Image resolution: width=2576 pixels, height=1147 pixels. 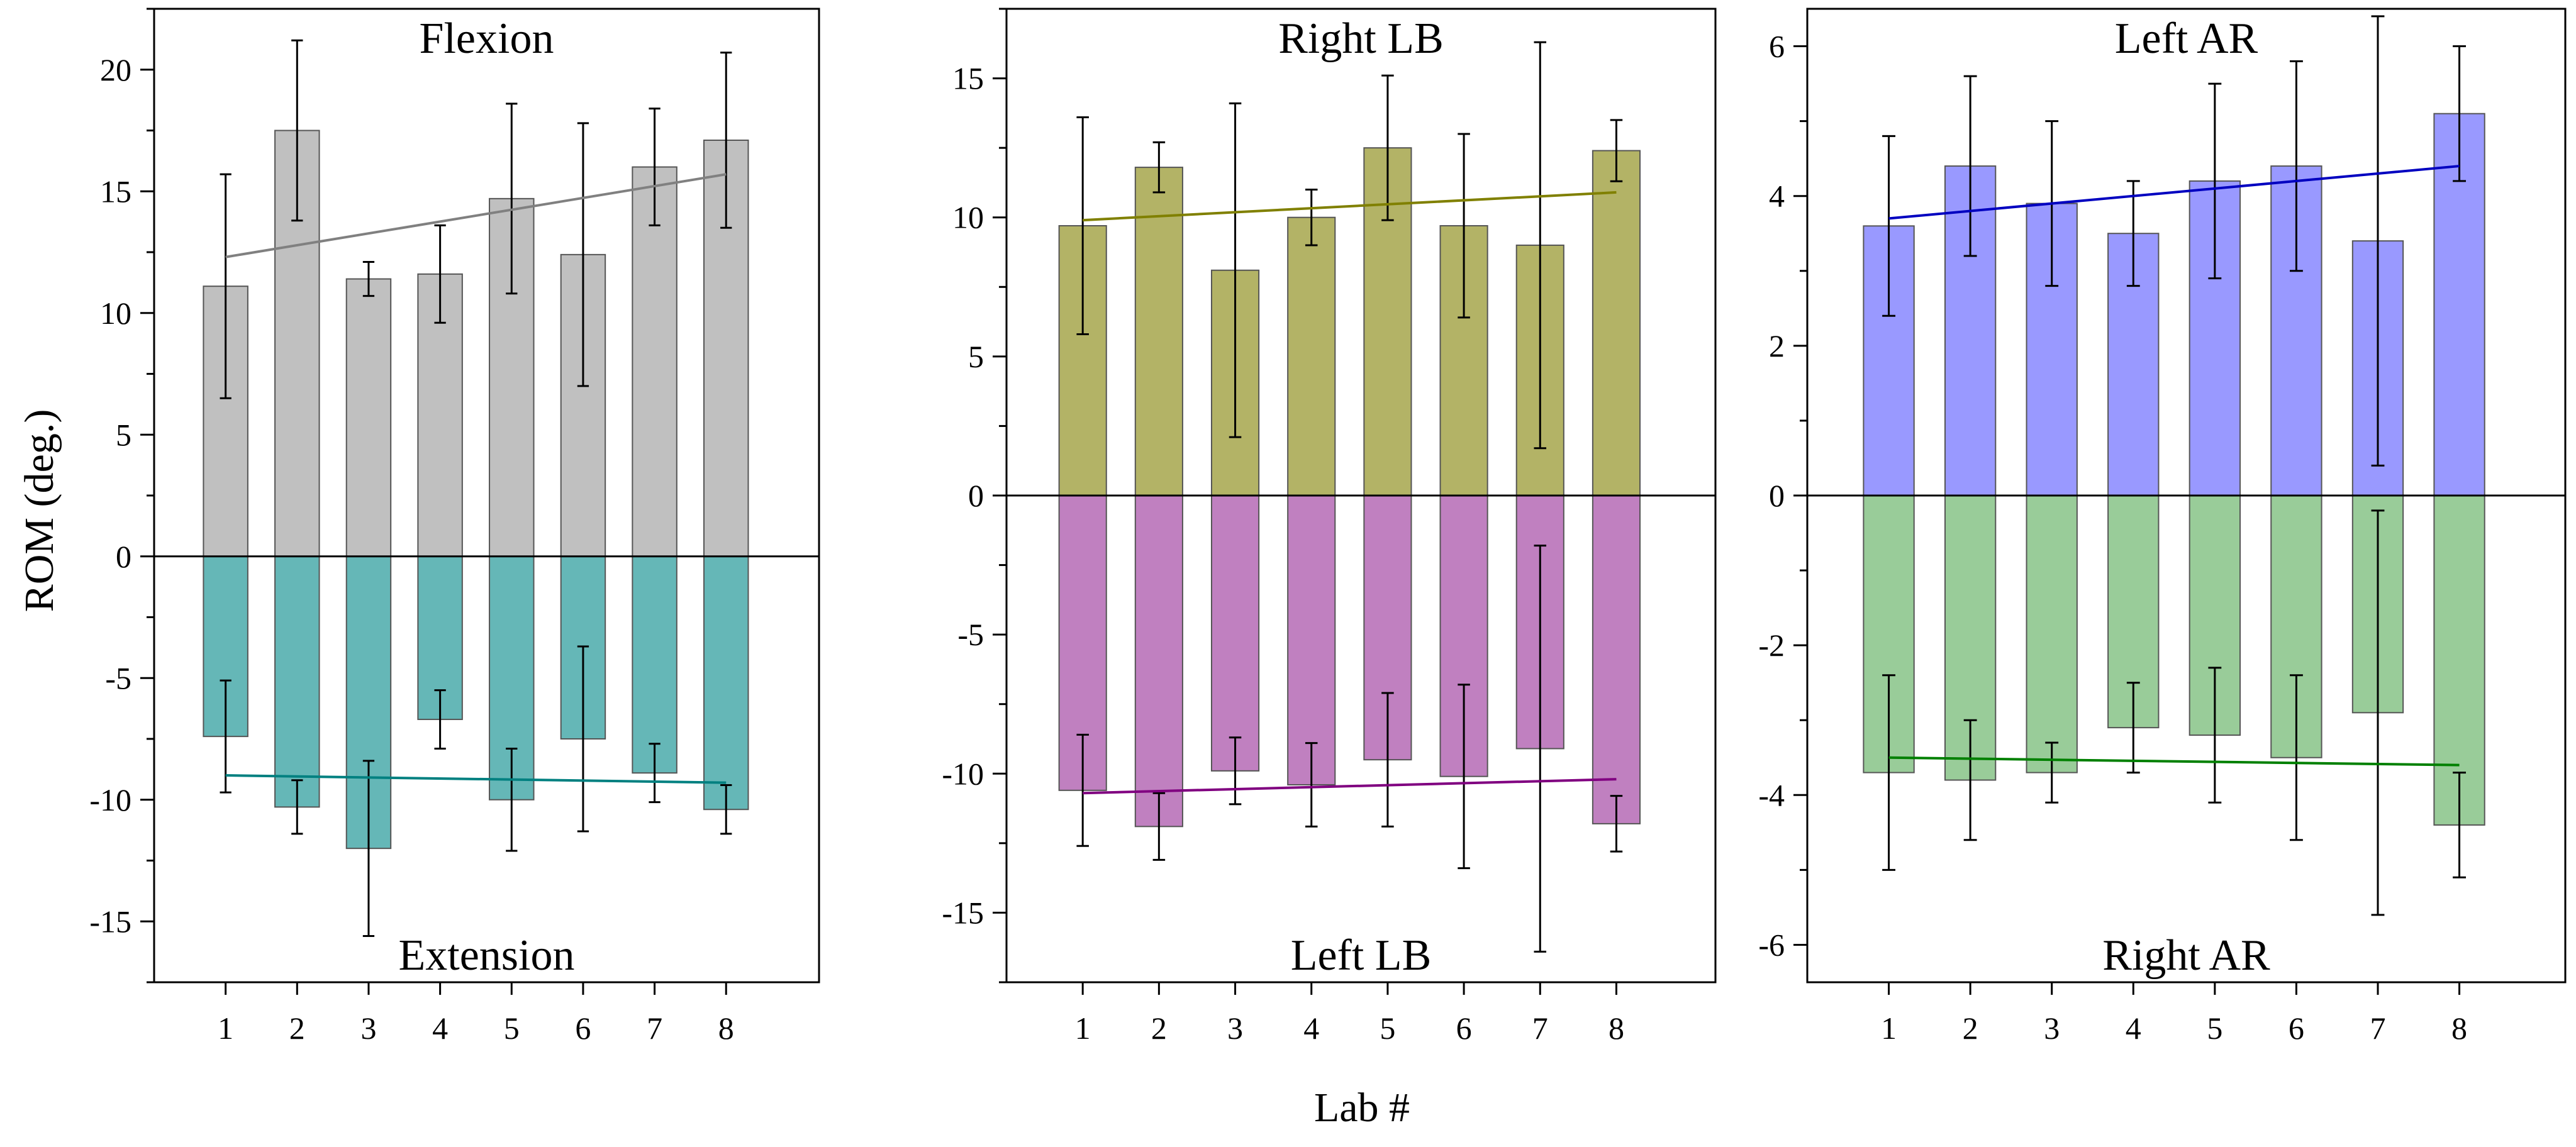 I want to click on series-label: Right LB, so click(x=1361, y=38).